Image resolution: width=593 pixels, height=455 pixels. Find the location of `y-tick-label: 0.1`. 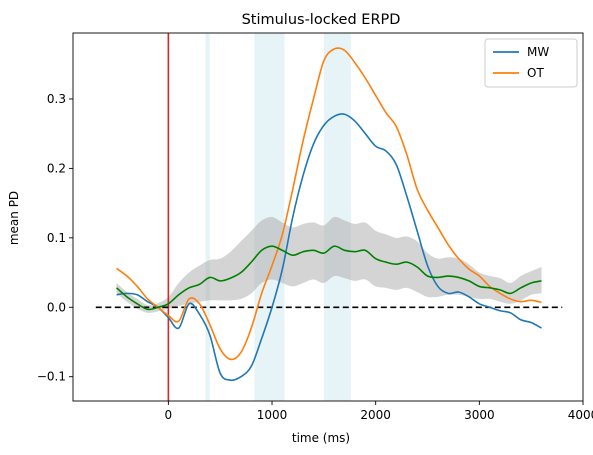

y-tick-label: 0.1 is located at coordinates (56, 238).